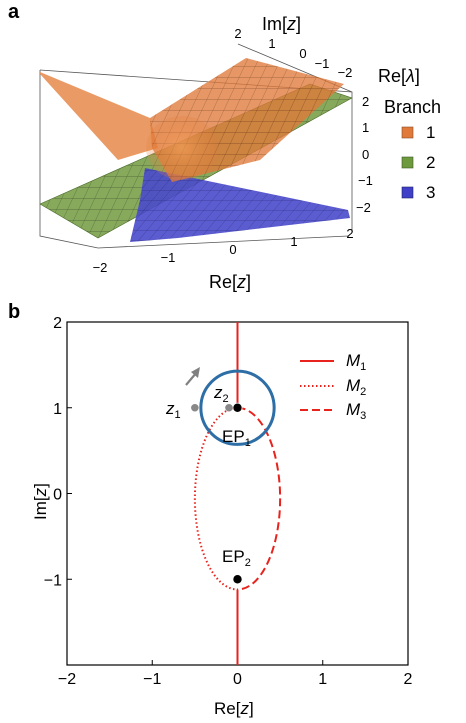 This screenshot has height=723, width=466. I want to click on legend-label: 2, so click(430, 162).